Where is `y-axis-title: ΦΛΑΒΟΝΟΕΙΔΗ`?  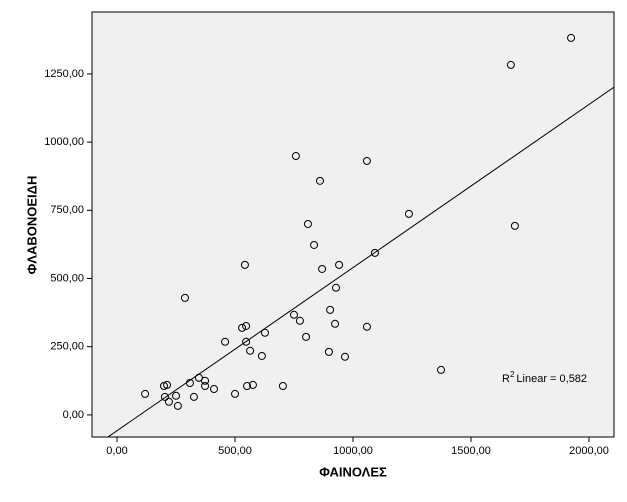
y-axis-title: ΦΛΑΒΟΝΟΕΙΔΗ is located at coordinates (31, 225).